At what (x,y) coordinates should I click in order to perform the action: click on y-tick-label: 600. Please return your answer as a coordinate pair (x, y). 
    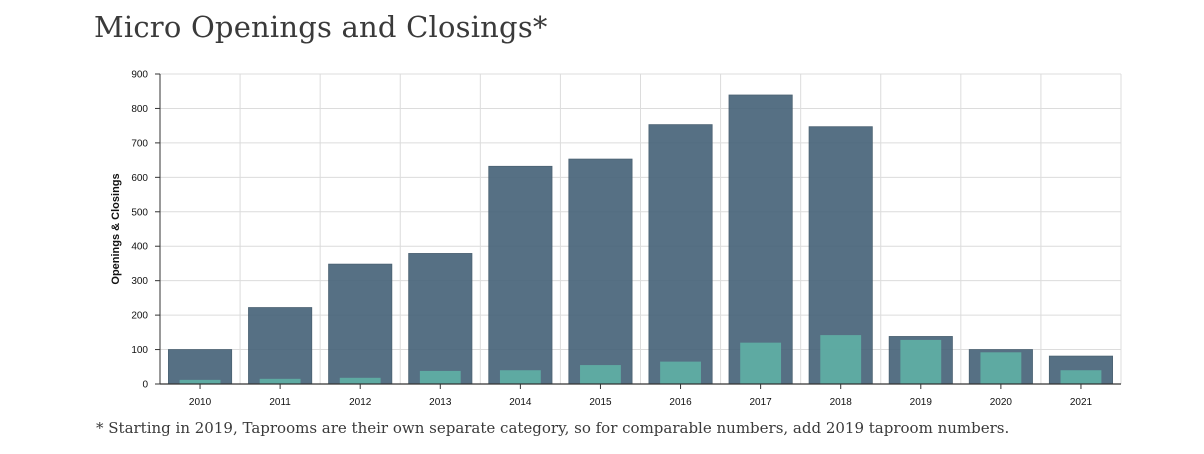
    Looking at the image, I should click on (139, 178).